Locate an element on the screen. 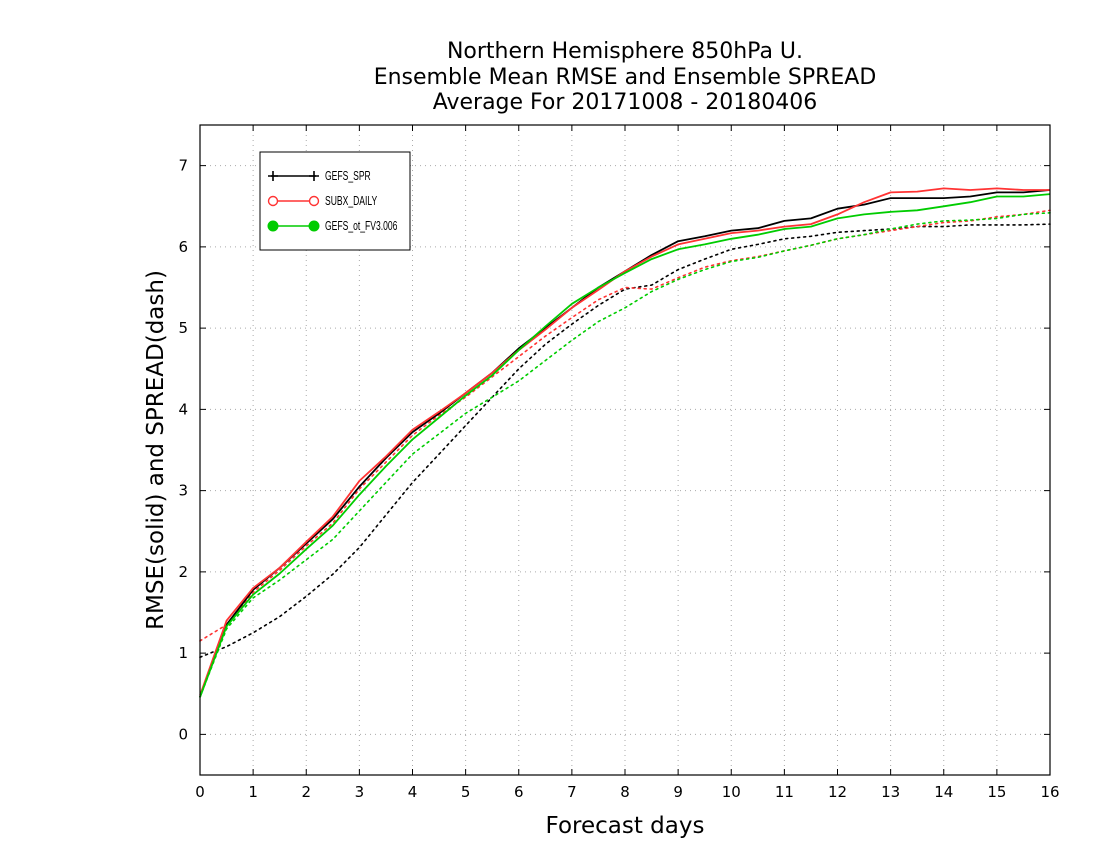 This screenshot has height=850, width=1100. y-tick-label: 6 is located at coordinates (183, 247).